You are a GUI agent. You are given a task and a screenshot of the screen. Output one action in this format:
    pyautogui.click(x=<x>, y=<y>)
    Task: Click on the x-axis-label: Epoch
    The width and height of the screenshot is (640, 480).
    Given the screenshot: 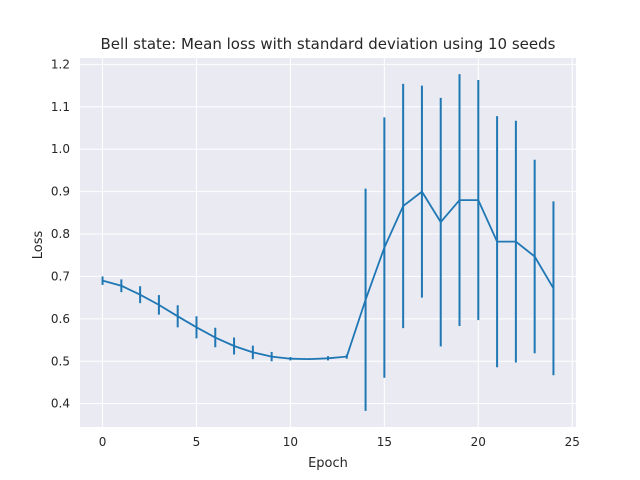 What is the action you would take?
    pyautogui.click(x=328, y=463)
    